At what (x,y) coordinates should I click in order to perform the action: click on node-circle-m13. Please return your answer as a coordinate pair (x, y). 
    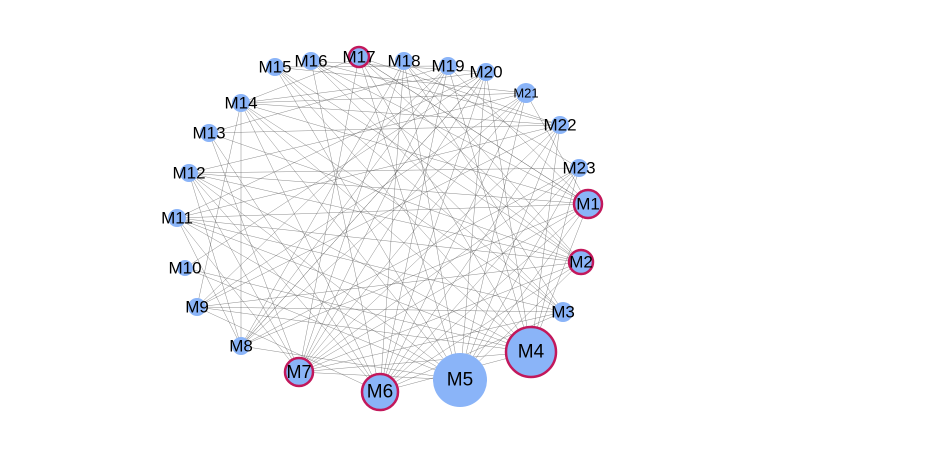
    Looking at the image, I should click on (209, 133).